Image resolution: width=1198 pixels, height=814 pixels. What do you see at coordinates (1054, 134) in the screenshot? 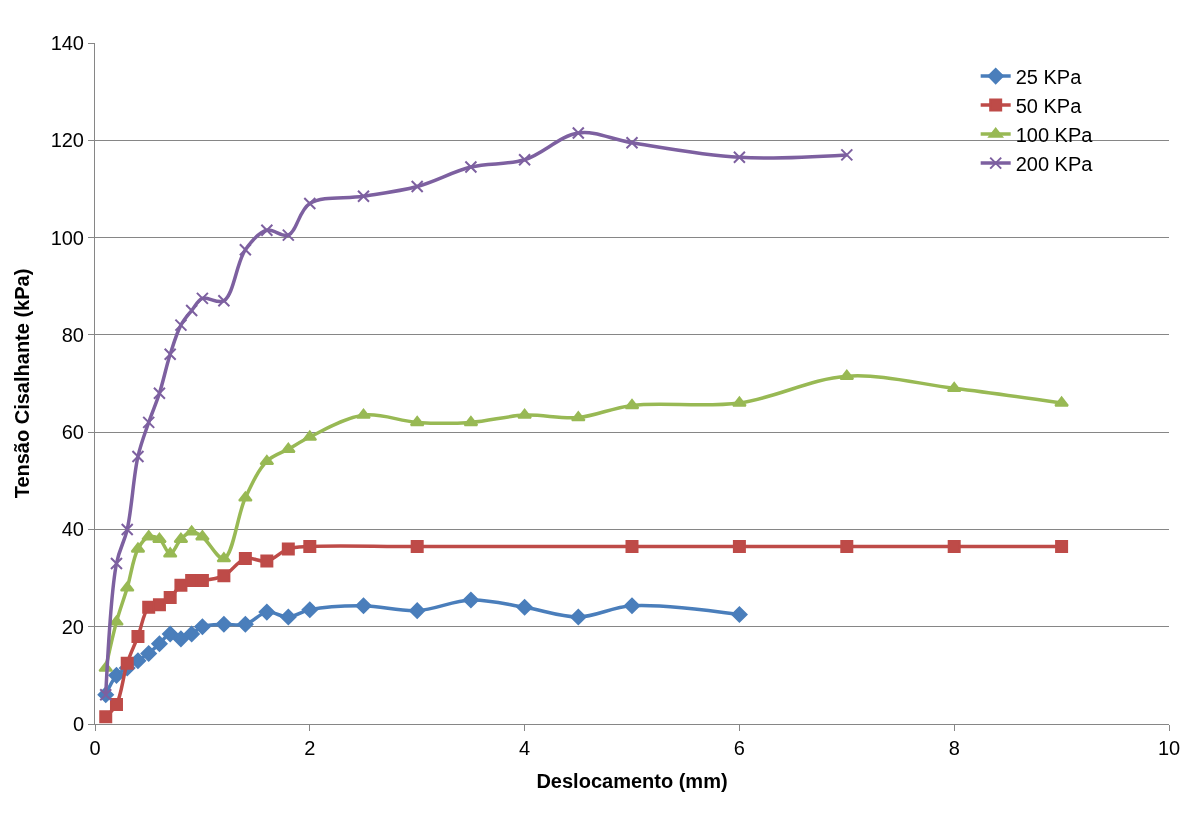
I see `legend-label: 100 KPa` at bounding box center [1054, 134].